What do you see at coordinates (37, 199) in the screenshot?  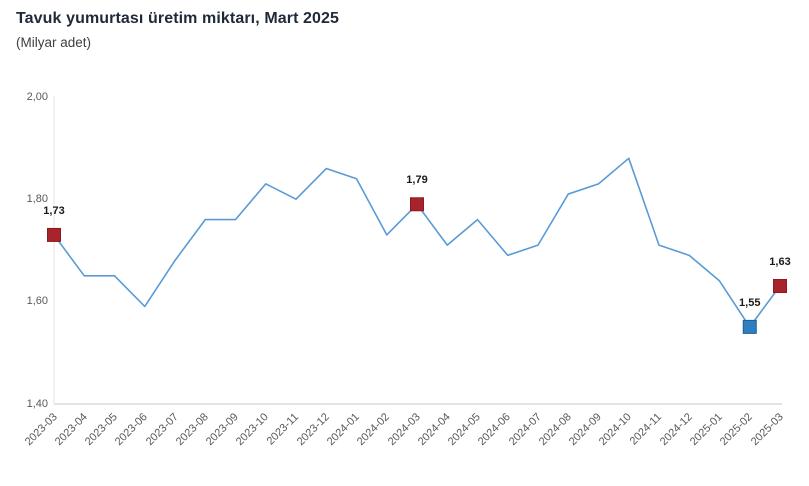 I see `y-axis-tick-label: 1,80` at bounding box center [37, 199].